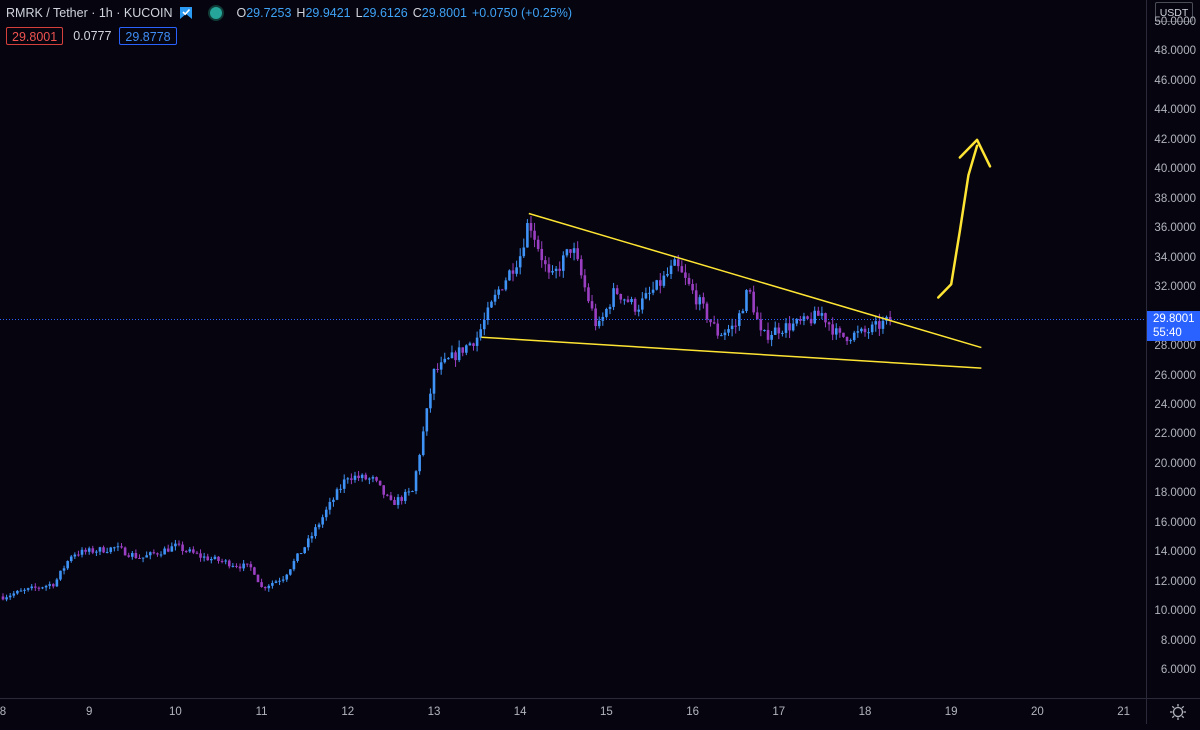  Describe the element at coordinates (1175, 257) in the screenshot. I see `price-axis-label: 34.0000` at that location.